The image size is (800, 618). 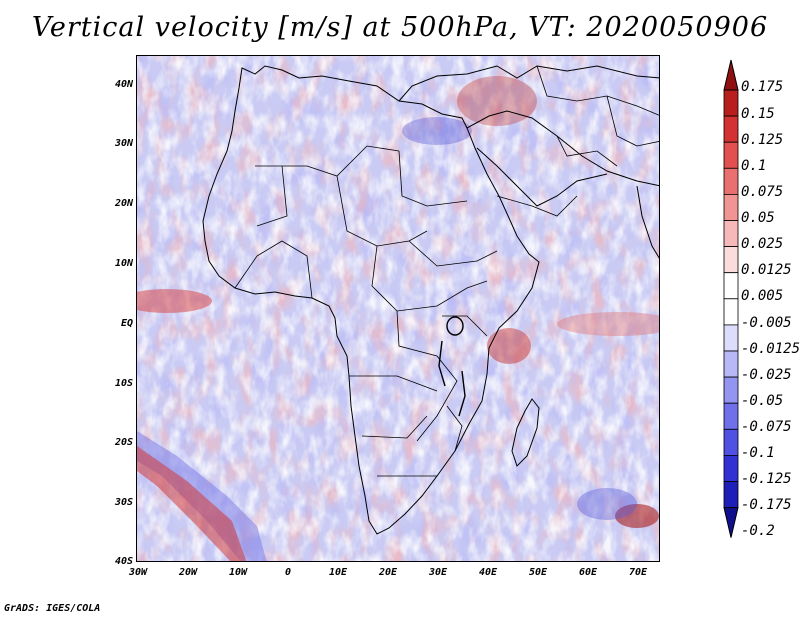 I want to click on lon-label-50e: 50E, so click(x=538, y=572).